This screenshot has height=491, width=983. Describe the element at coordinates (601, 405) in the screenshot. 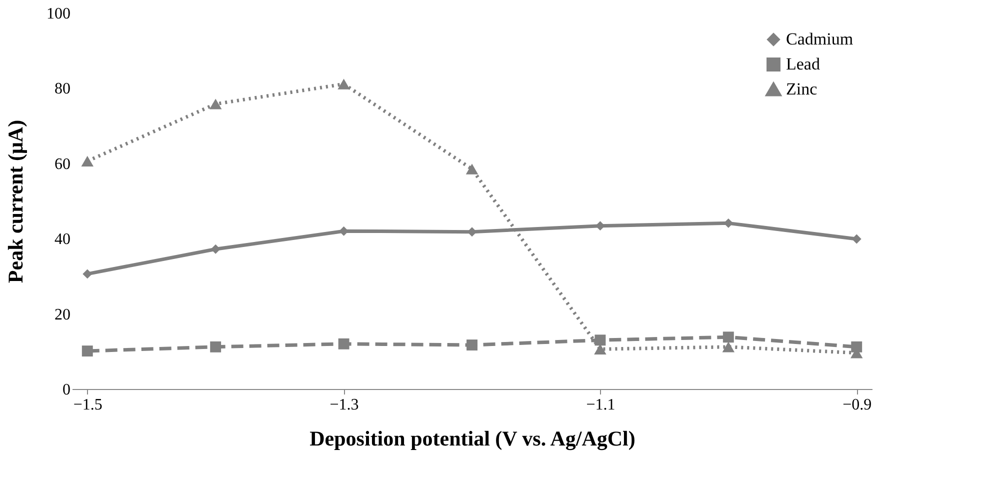

I see `x-tick-label: −1.1` at that location.